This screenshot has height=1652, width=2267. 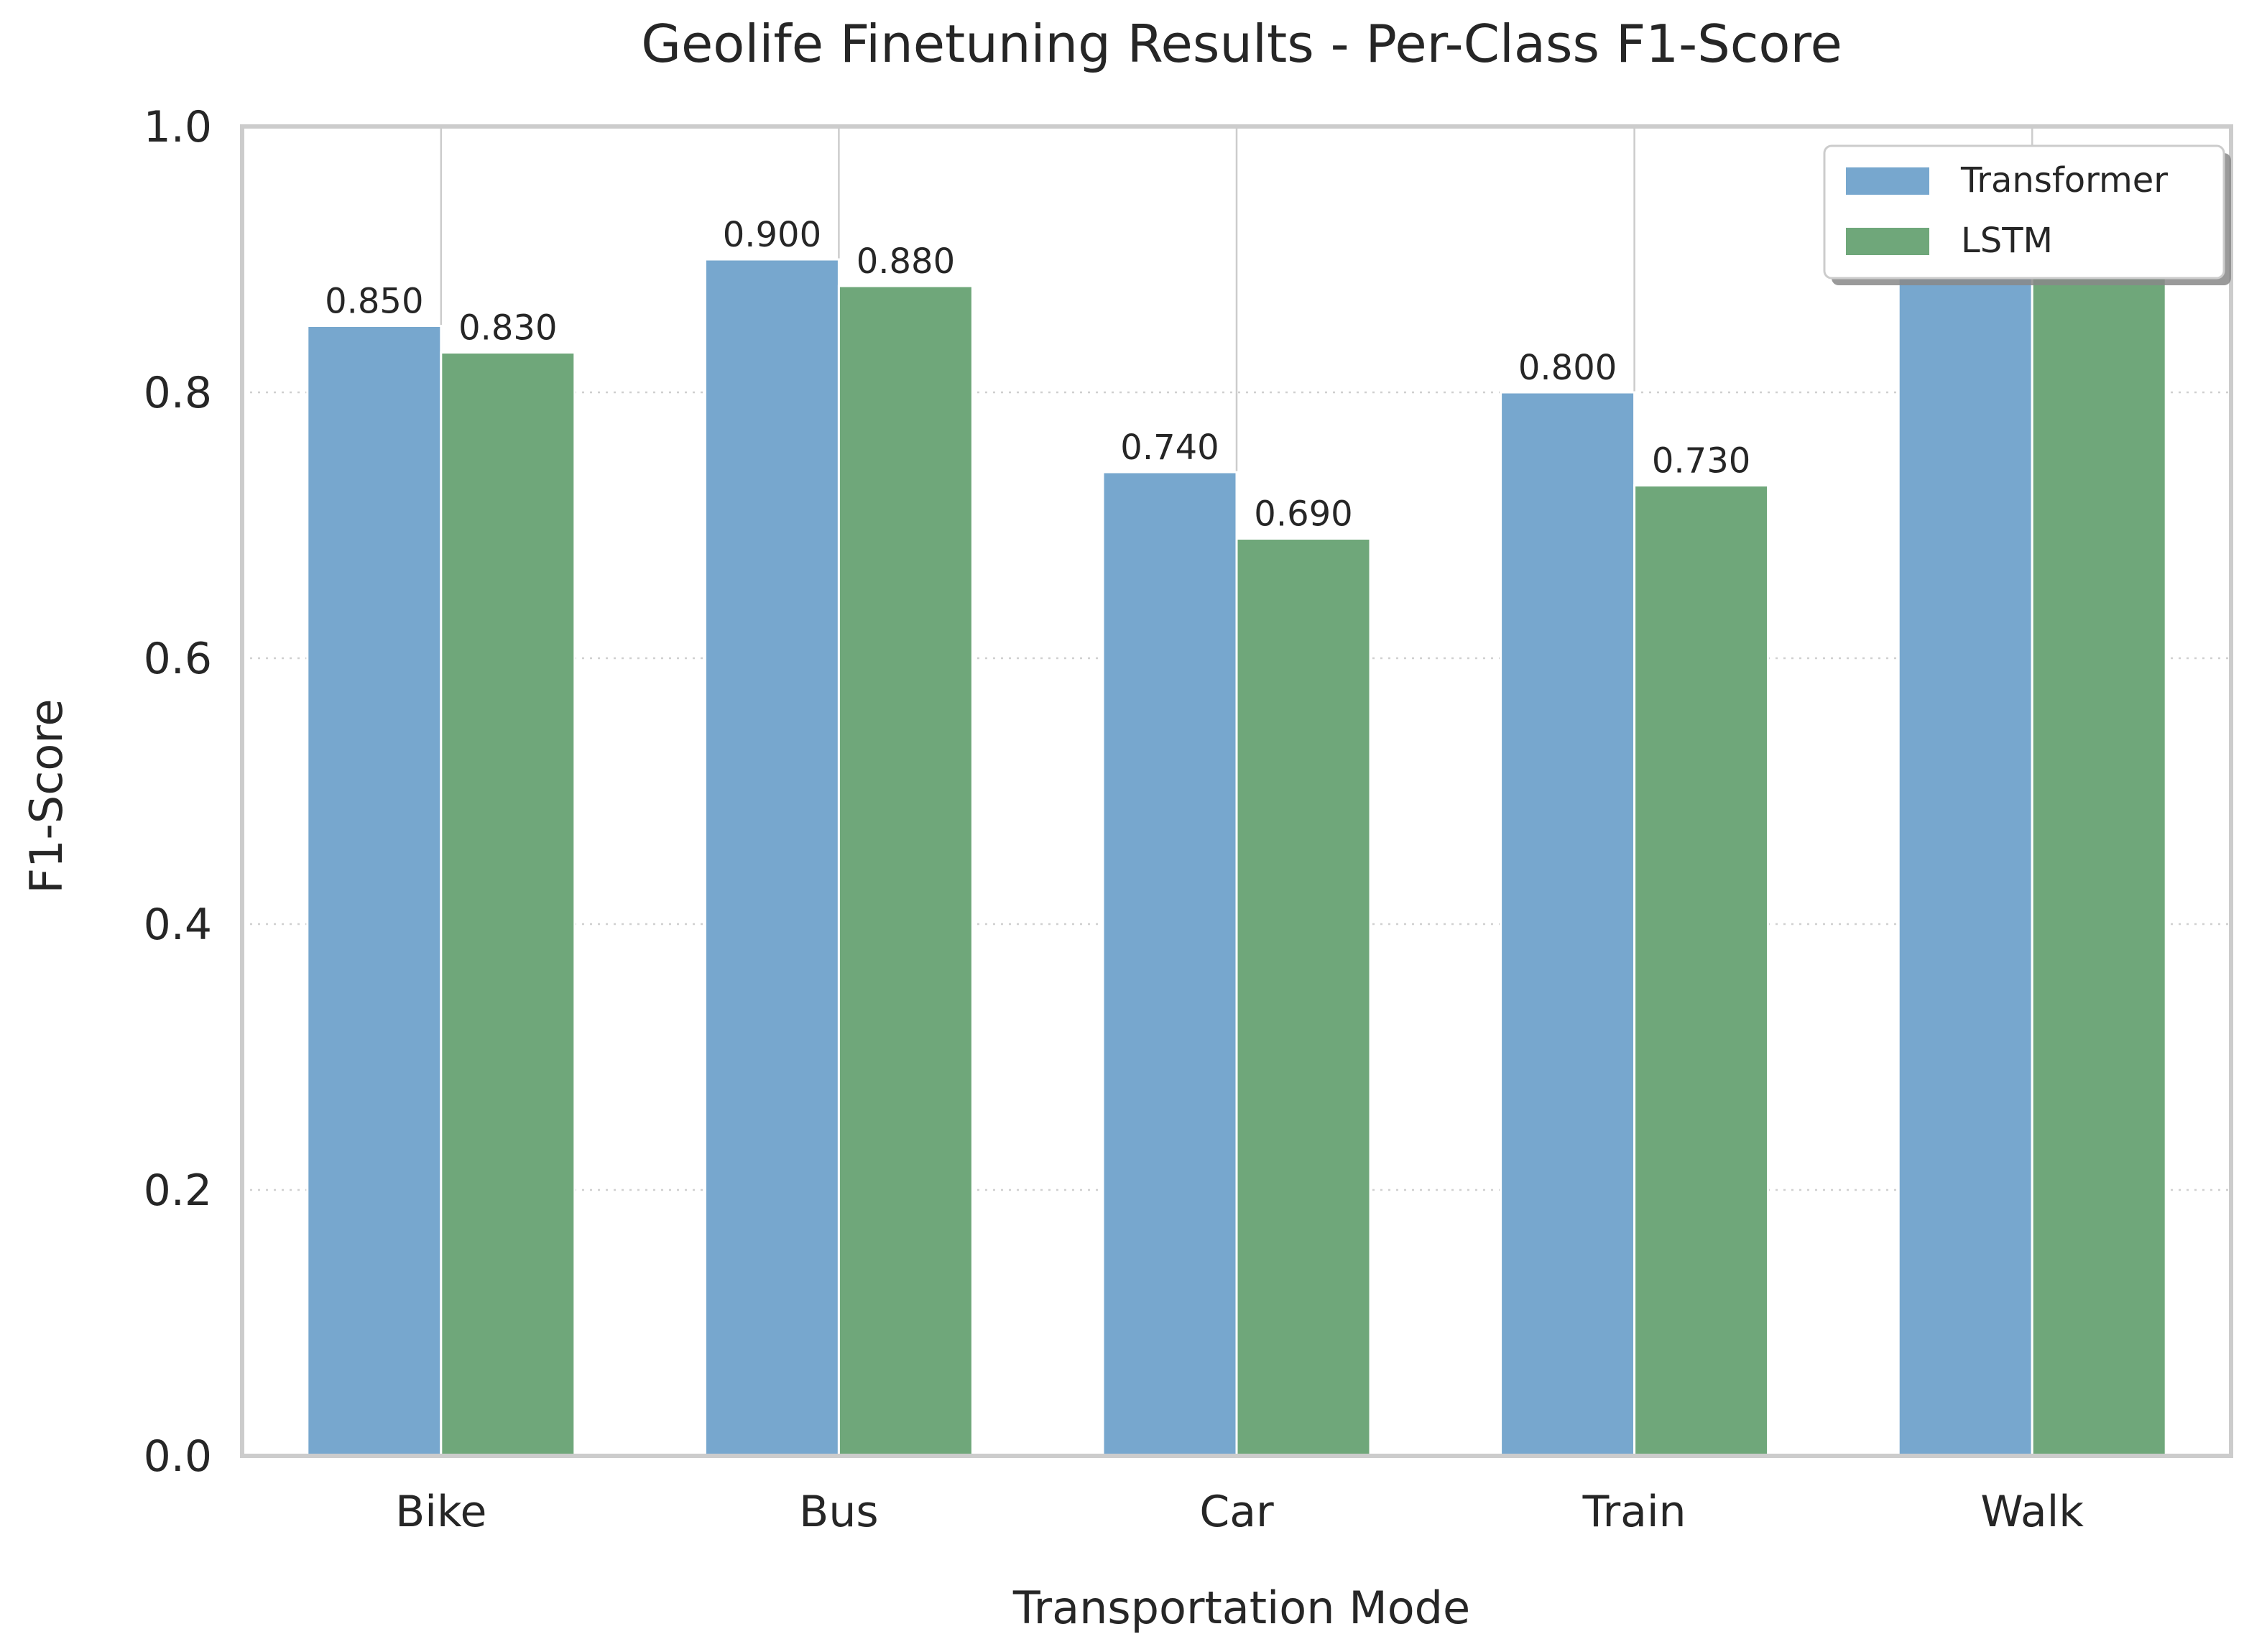 What do you see at coordinates (1236, 1512) in the screenshot?
I see `x-tick-label: Car` at bounding box center [1236, 1512].